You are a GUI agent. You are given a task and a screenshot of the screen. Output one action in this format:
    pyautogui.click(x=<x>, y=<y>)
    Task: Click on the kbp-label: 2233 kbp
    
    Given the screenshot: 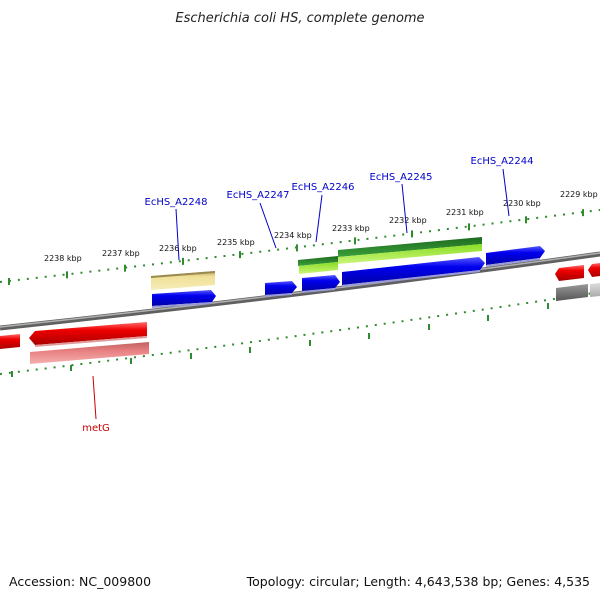 What is the action you would take?
    pyautogui.click(x=351, y=228)
    